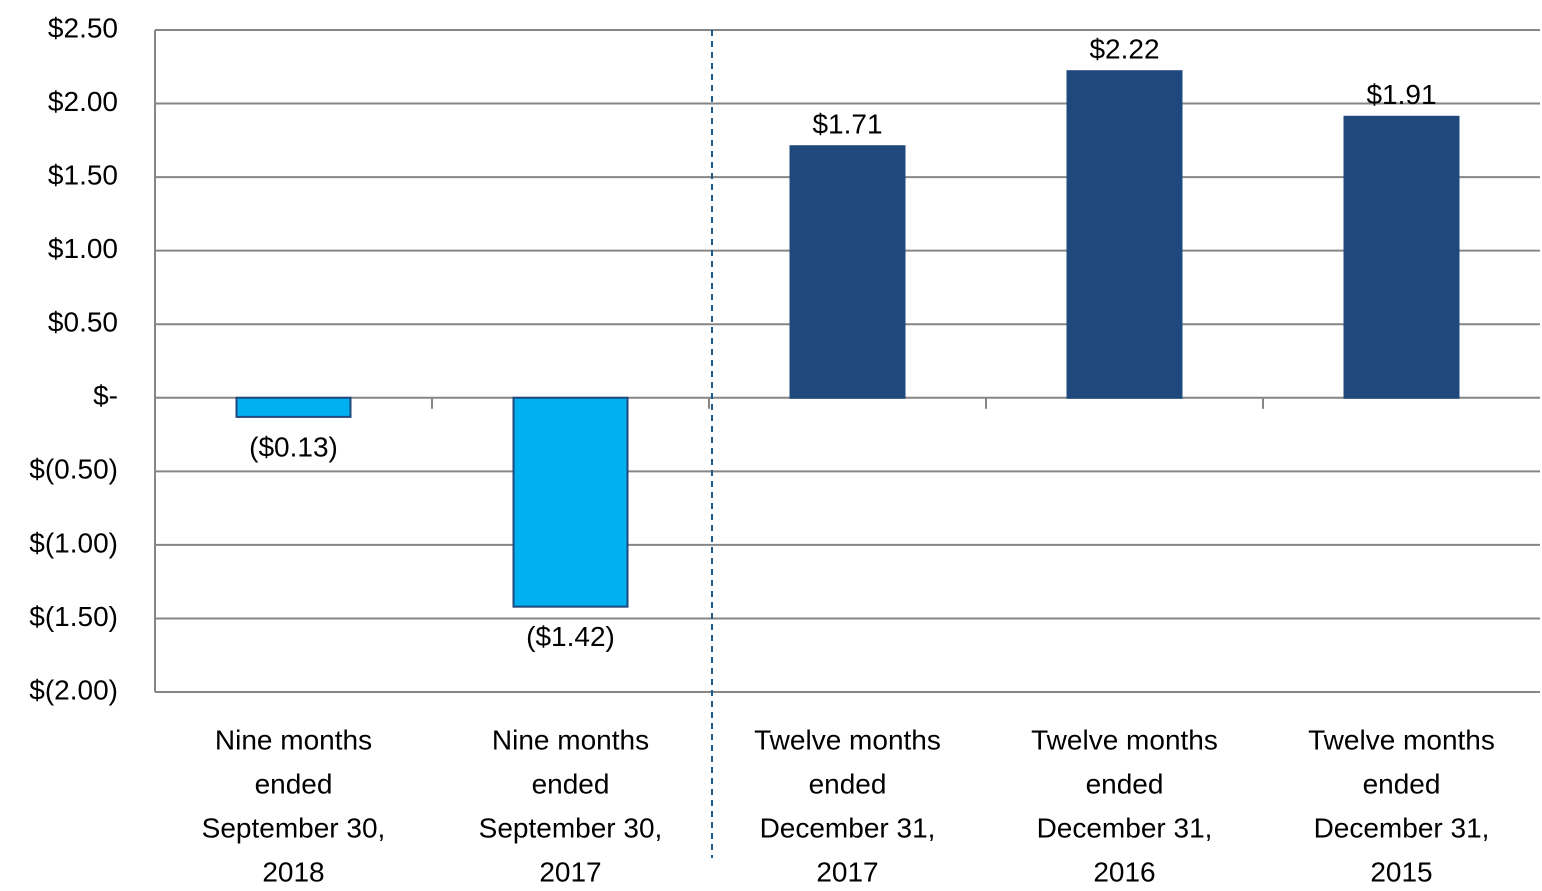 The height and width of the screenshot is (891, 1542). Describe the element at coordinates (73, 616) in the screenshot. I see `y-tick-label: $(1.50)` at that location.